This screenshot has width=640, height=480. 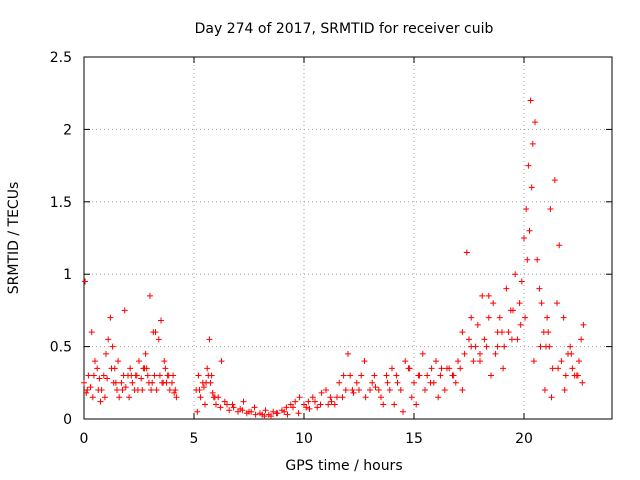 What do you see at coordinates (67, 275) in the screenshot?
I see `y-tick-label: 1` at bounding box center [67, 275].